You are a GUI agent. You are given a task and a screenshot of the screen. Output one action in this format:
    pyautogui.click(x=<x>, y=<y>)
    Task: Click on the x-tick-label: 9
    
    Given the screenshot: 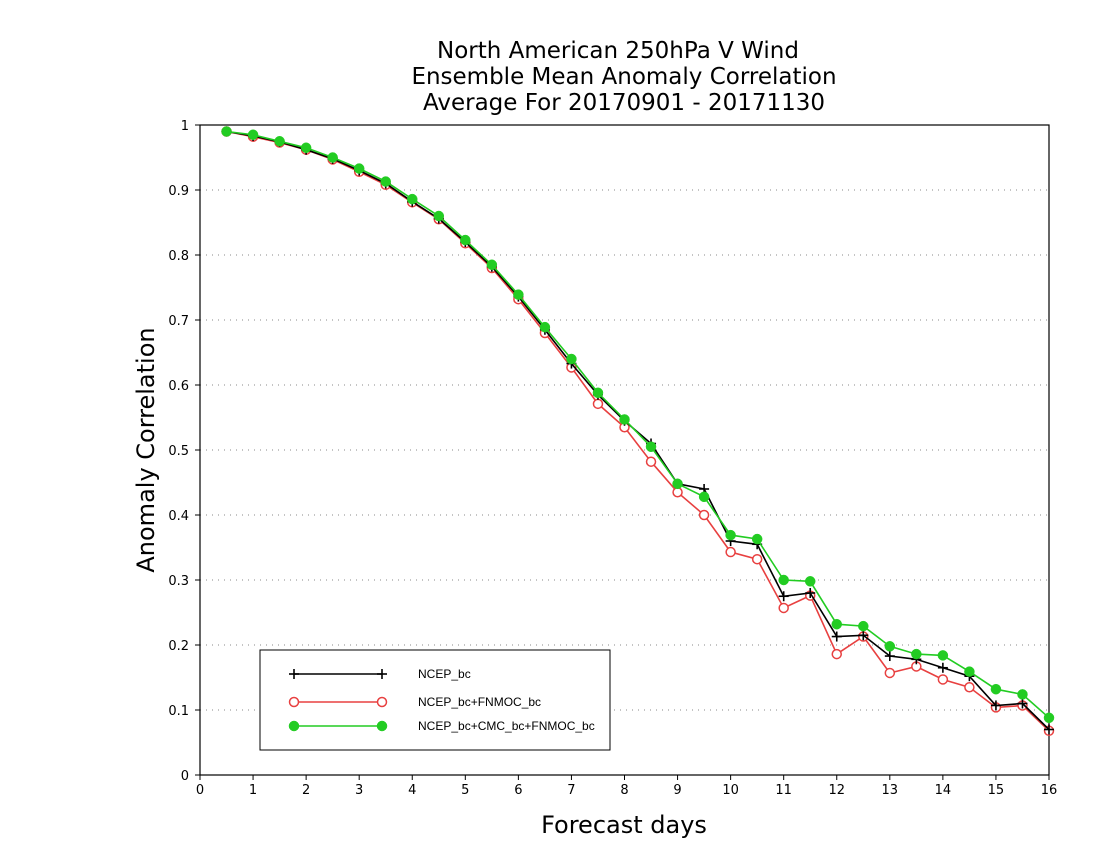 What is the action you would take?
    pyautogui.click(x=677, y=790)
    